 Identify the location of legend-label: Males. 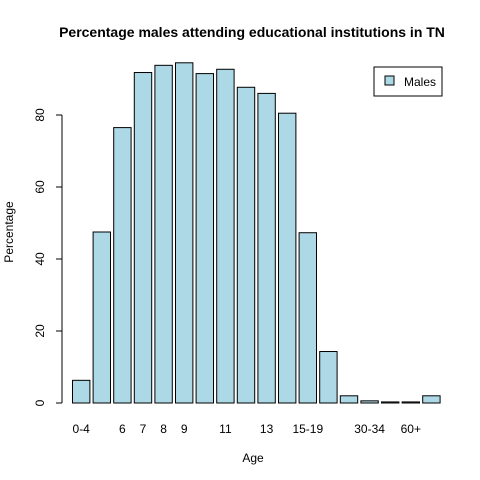
(420, 82).